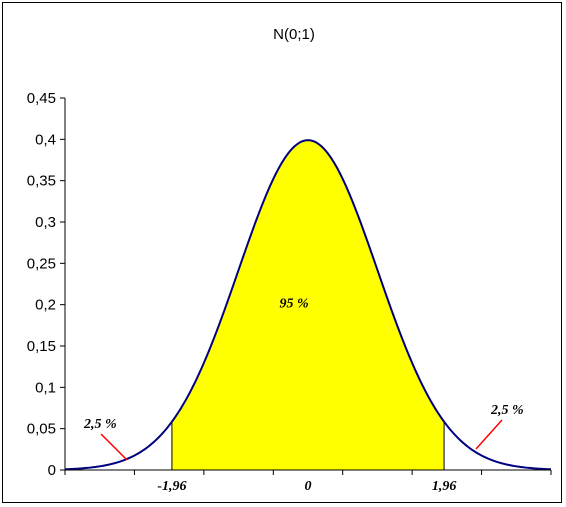 The width and height of the screenshot is (566, 507). Describe the element at coordinates (171, 486) in the screenshot. I see `x-tick-label: -1,96` at that location.